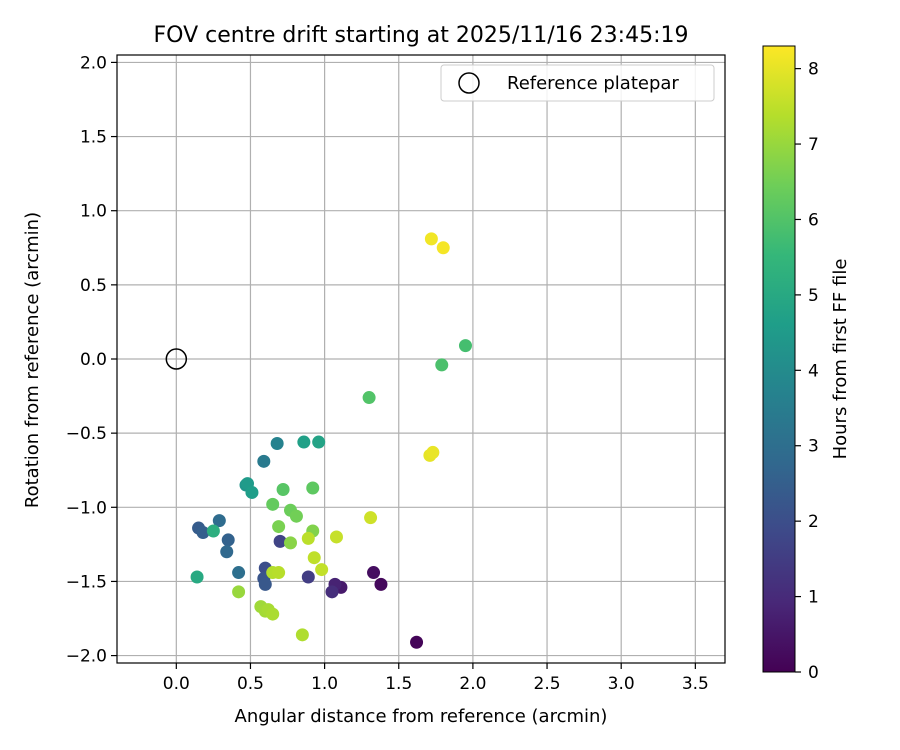 The image size is (900, 750). What do you see at coordinates (807, 371) in the screenshot?
I see `colorbar-ticks: 0 1 2 3 4 5 6 7 8` at bounding box center [807, 371].